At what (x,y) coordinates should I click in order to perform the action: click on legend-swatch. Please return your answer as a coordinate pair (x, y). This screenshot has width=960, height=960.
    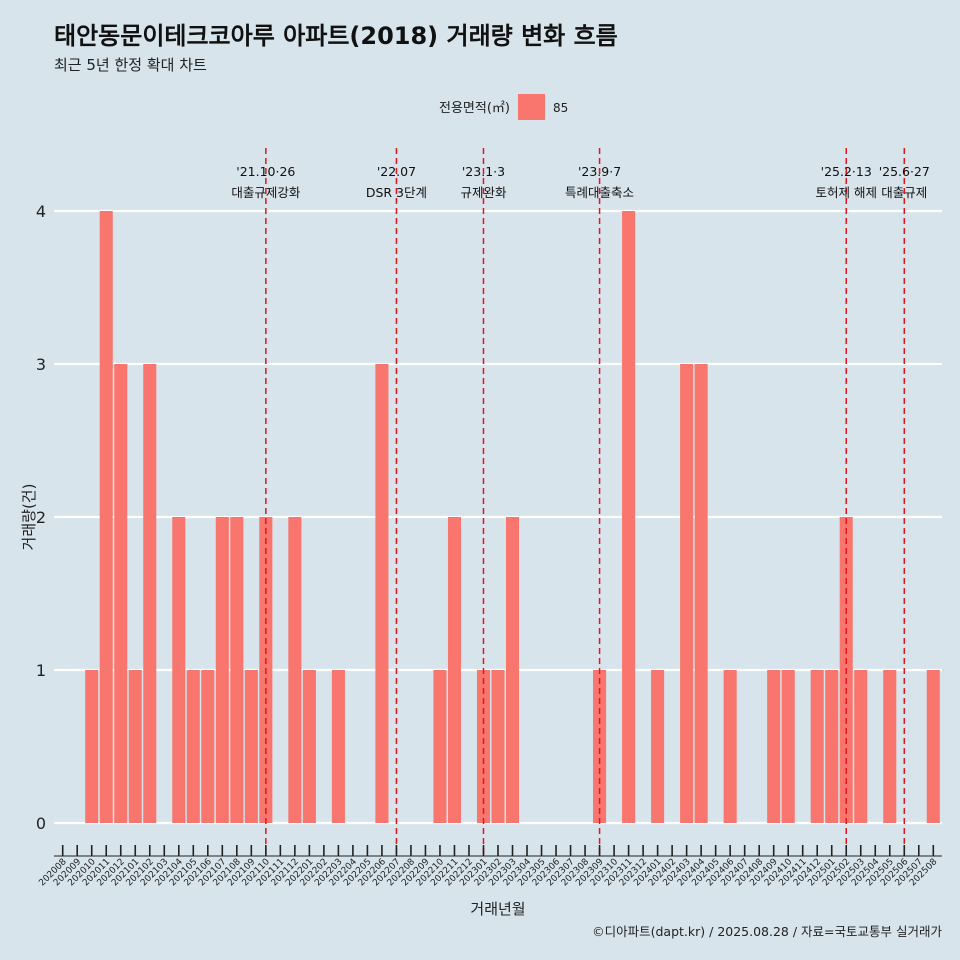
    Looking at the image, I should click on (531, 107).